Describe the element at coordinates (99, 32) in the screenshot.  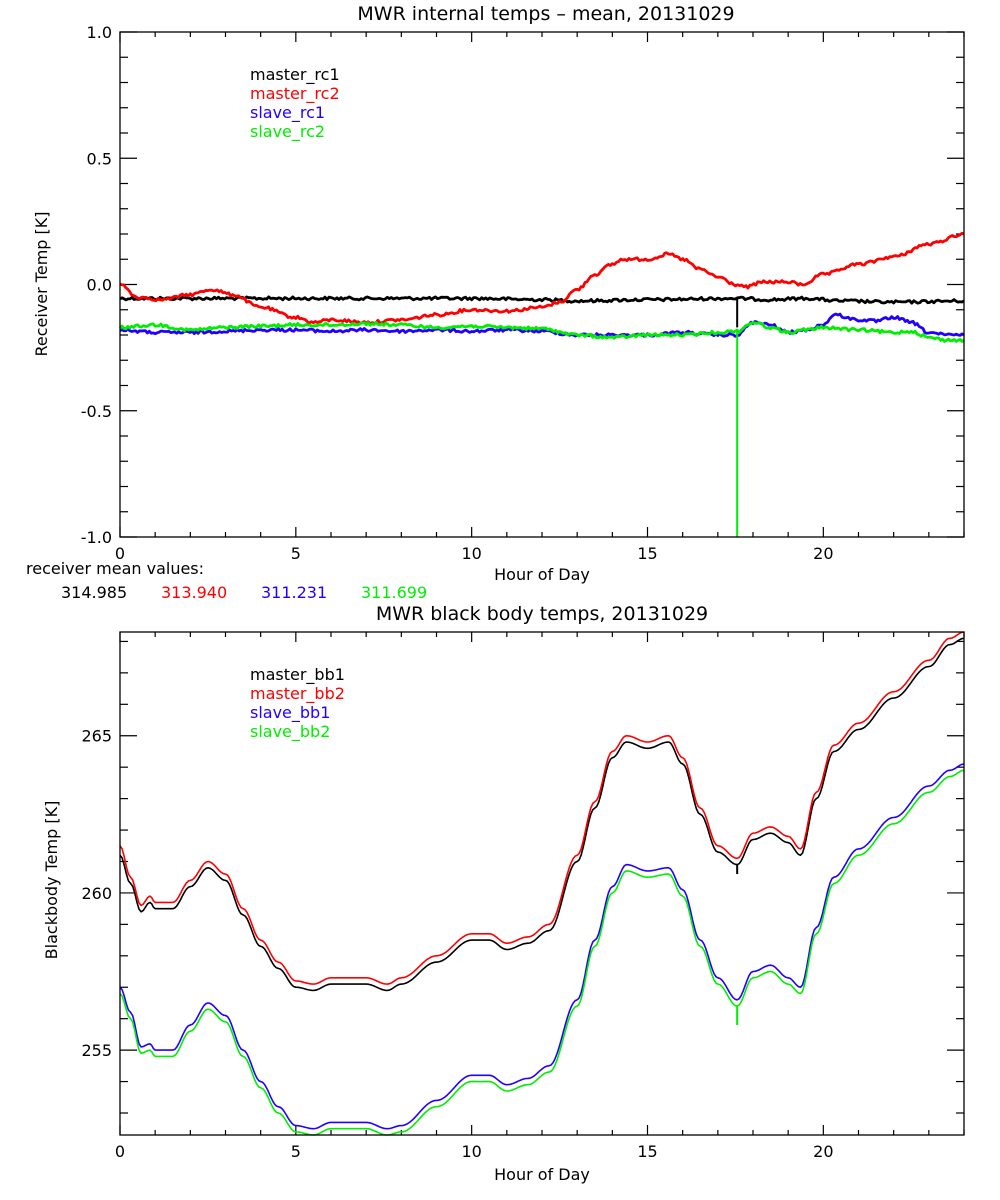
I see `y-tick-label: 1.0` at that location.